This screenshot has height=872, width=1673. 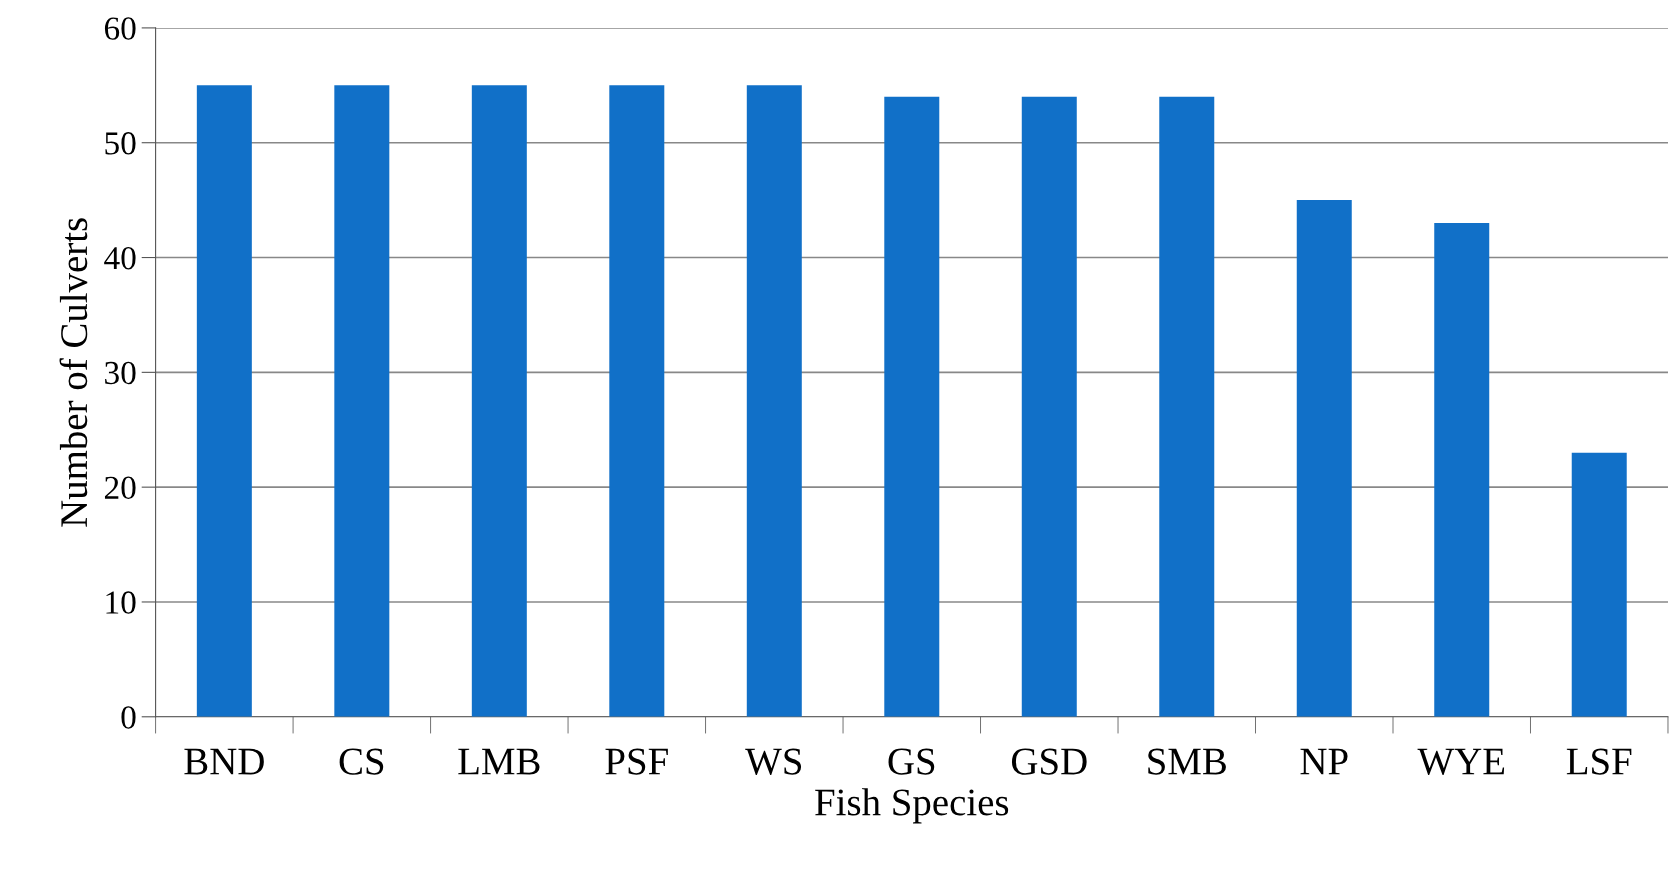 What do you see at coordinates (911, 761) in the screenshot?
I see `x-tick-label: GS` at bounding box center [911, 761].